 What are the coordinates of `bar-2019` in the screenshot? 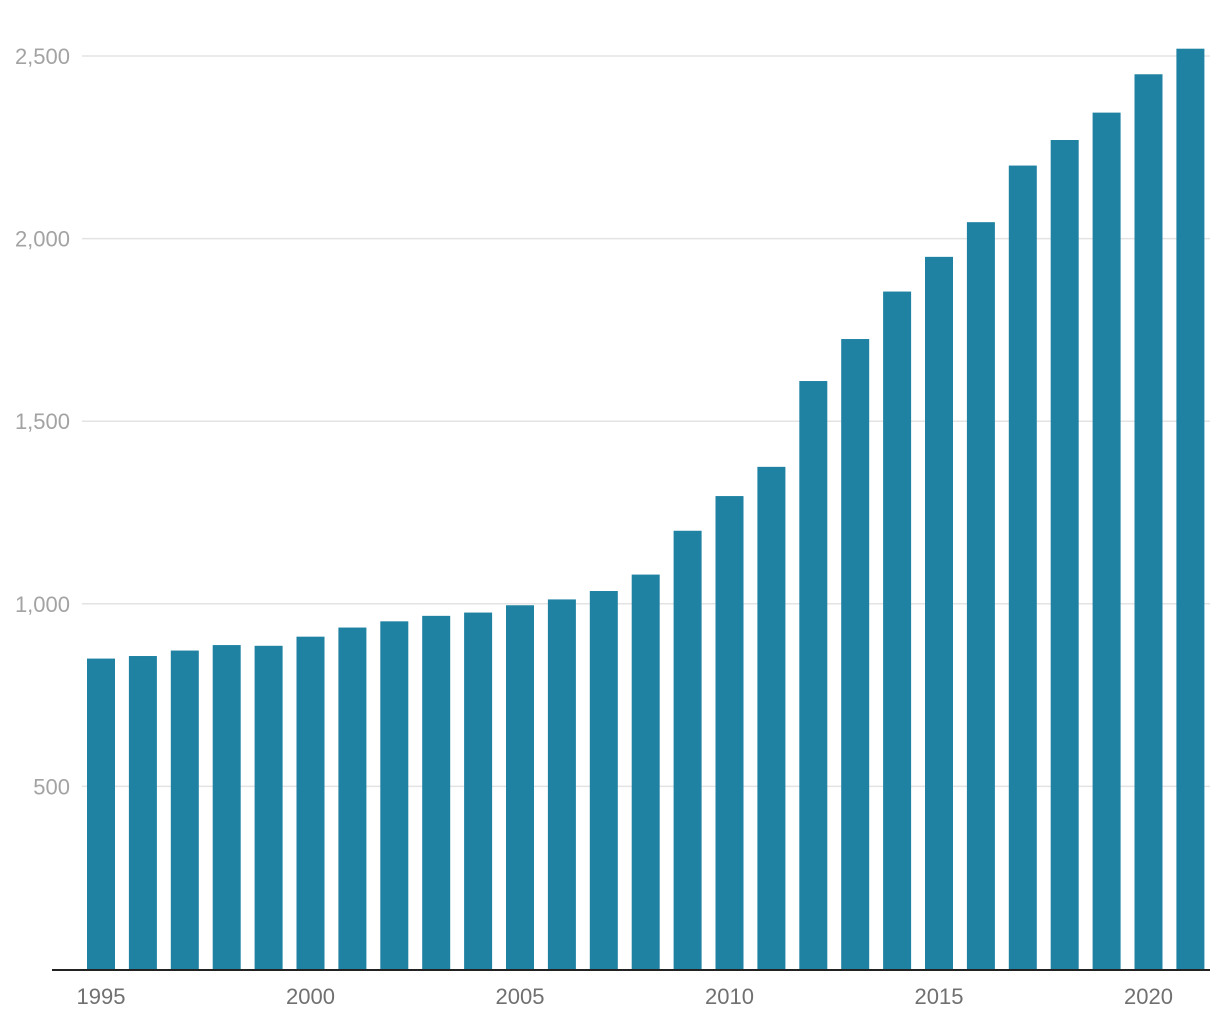 It's located at (1106, 541).